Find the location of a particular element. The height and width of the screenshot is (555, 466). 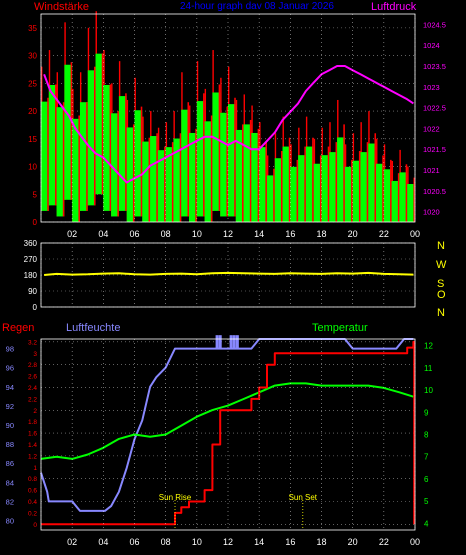

humidity-y-tick-label: 98 is located at coordinates (10, 349).